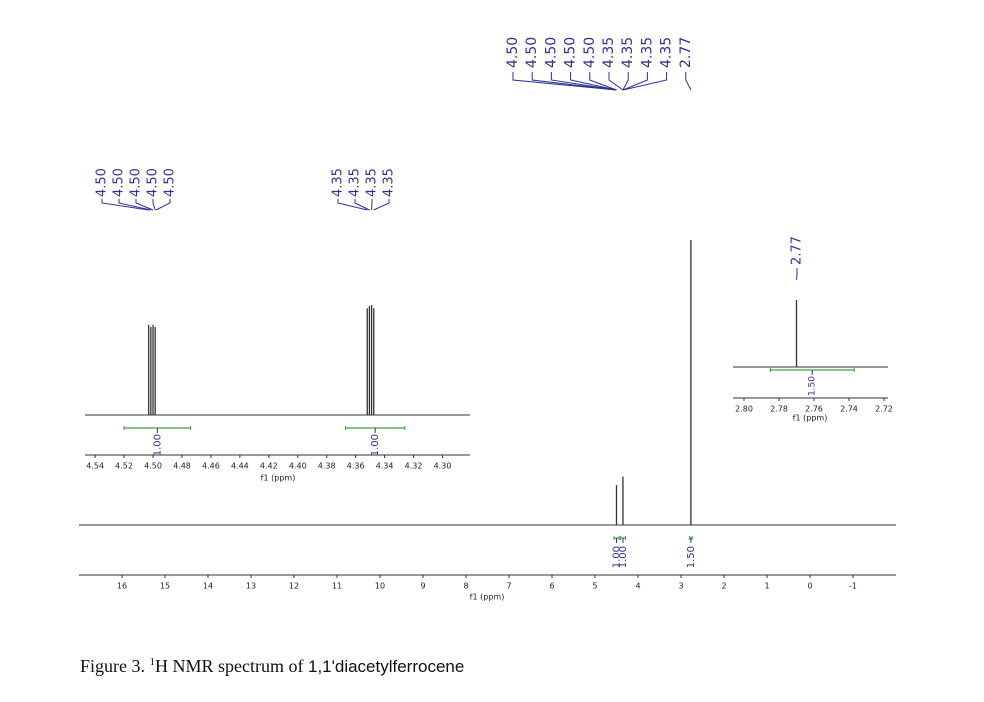 This screenshot has height=702, width=984. What do you see at coordinates (182, 466) in the screenshot?
I see `x-tick-label: 4.48` at bounding box center [182, 466].